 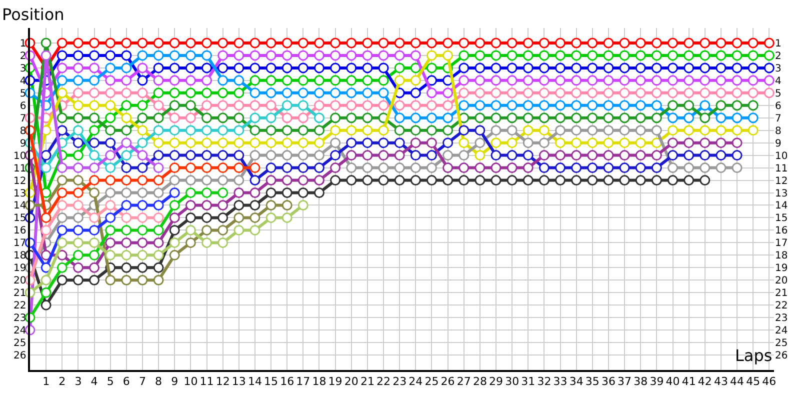 What do you see at coordinates (657, 381) in the screenshot?
I see `x-tick-label: 39` at bounding box center [657, 381].